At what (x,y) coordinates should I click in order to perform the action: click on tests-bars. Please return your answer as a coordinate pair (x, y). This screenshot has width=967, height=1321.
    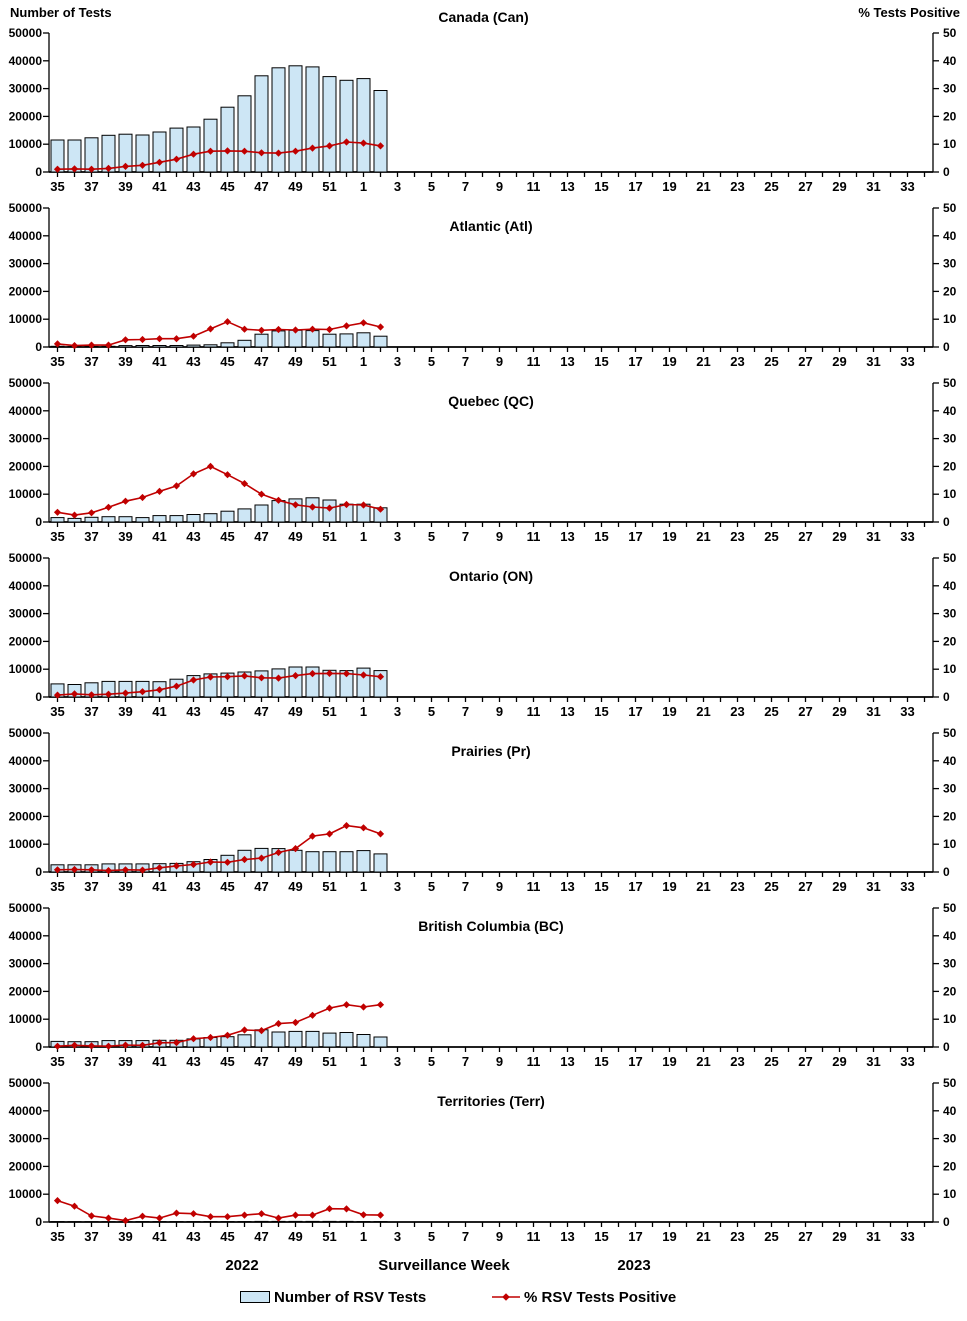
    Looking at the image, I should click on (219, 119).